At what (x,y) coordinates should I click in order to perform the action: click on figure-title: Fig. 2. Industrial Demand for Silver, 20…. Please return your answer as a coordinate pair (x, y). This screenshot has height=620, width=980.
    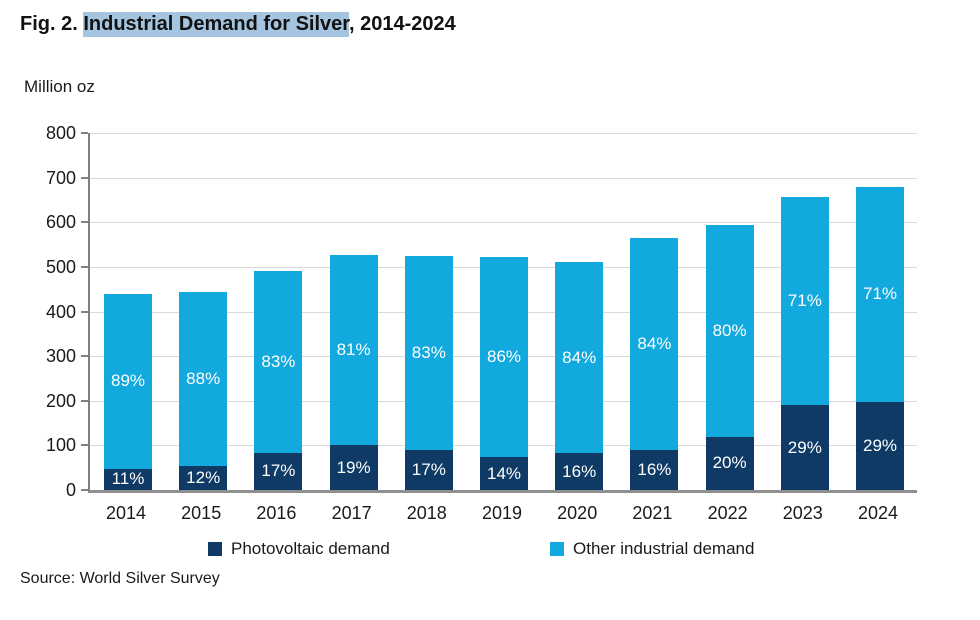
    Looking at the image, I should click on (238, 24).